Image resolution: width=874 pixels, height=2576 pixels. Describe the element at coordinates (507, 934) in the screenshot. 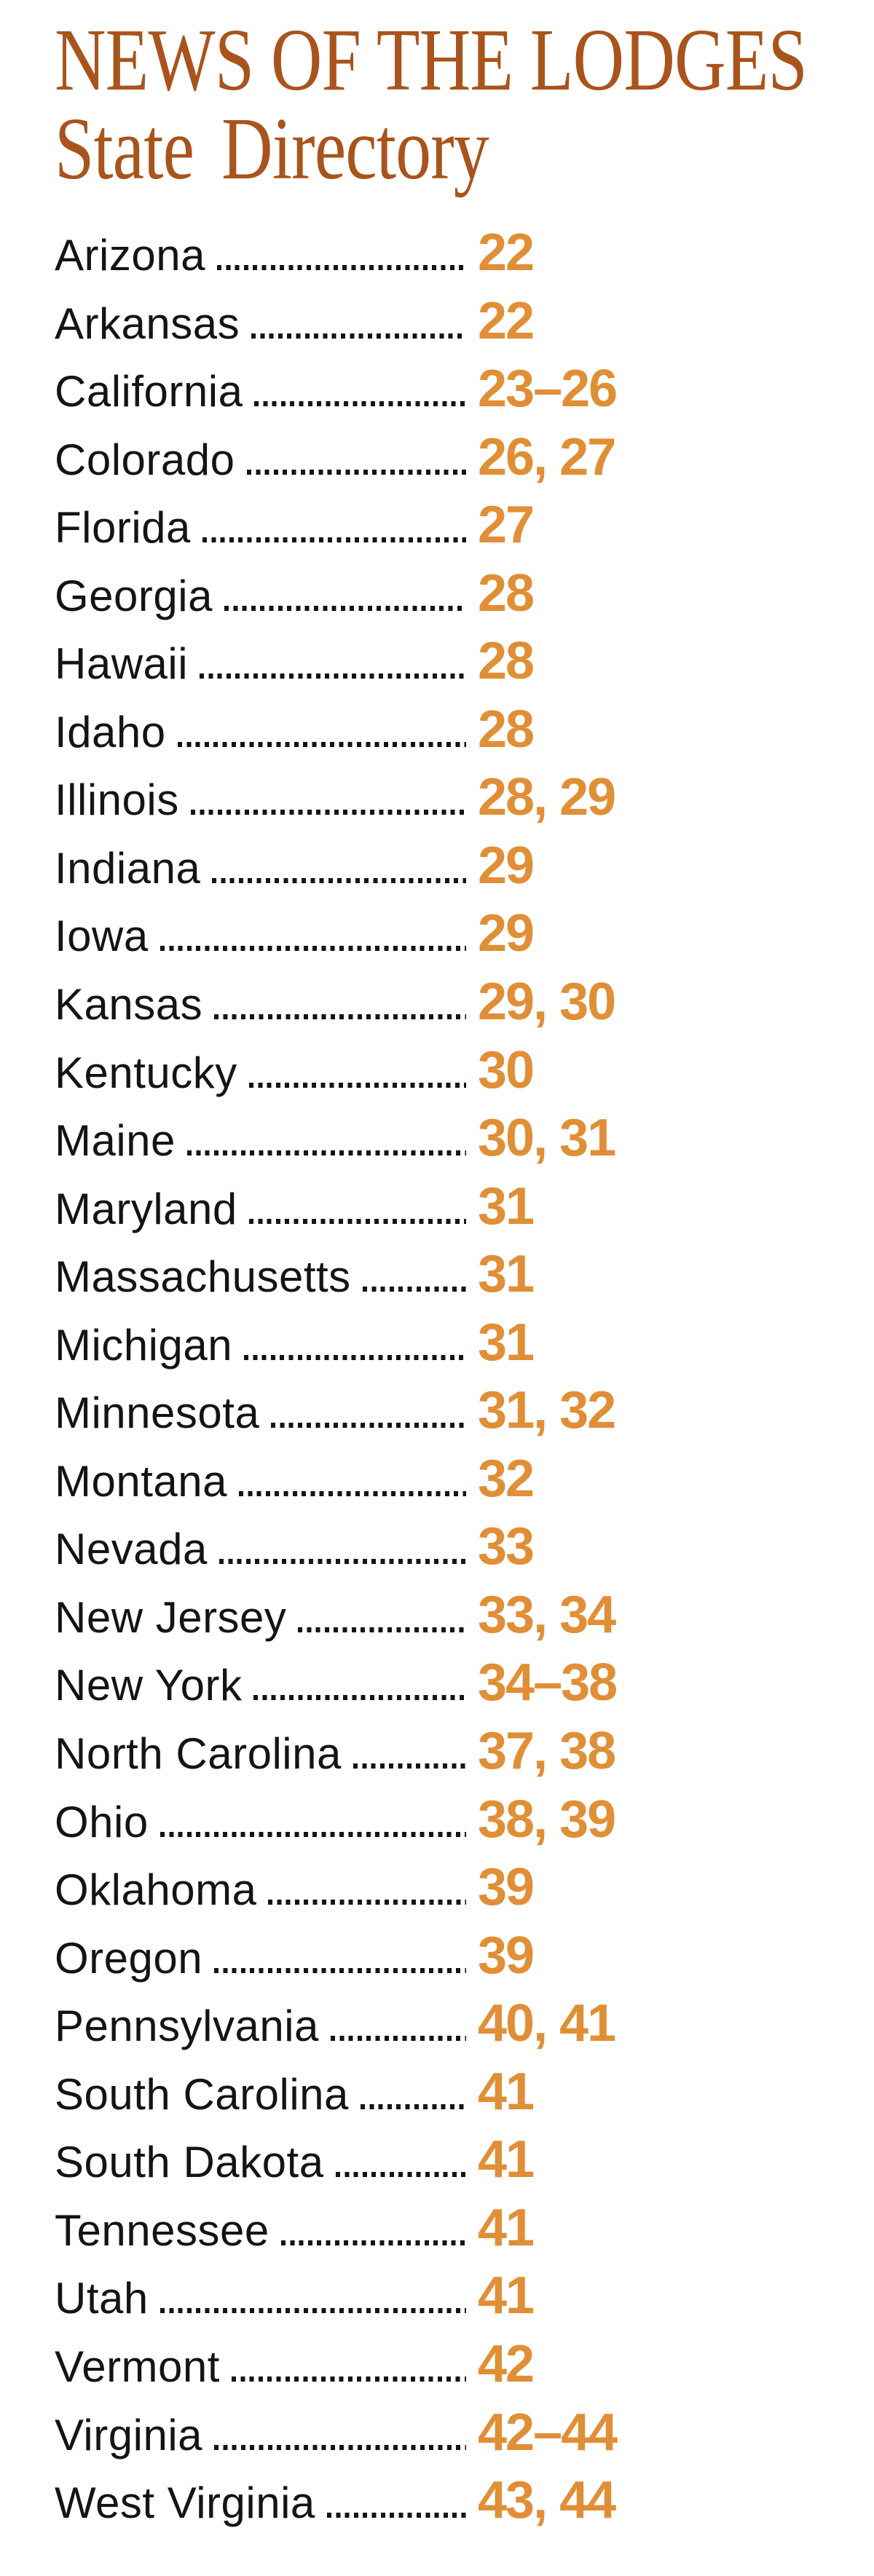

I see `page-numbers: 29` at that location.